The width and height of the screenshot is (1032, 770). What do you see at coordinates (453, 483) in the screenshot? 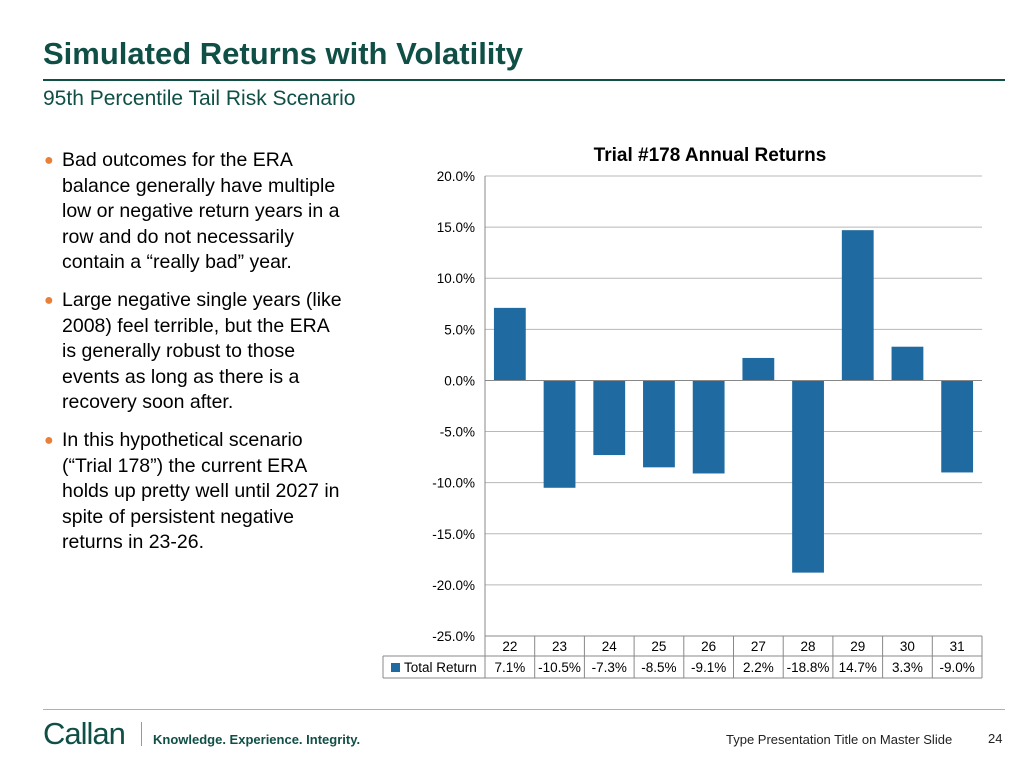
I see `y-tick-label: -10.0%` at bounding box center [453, 483].